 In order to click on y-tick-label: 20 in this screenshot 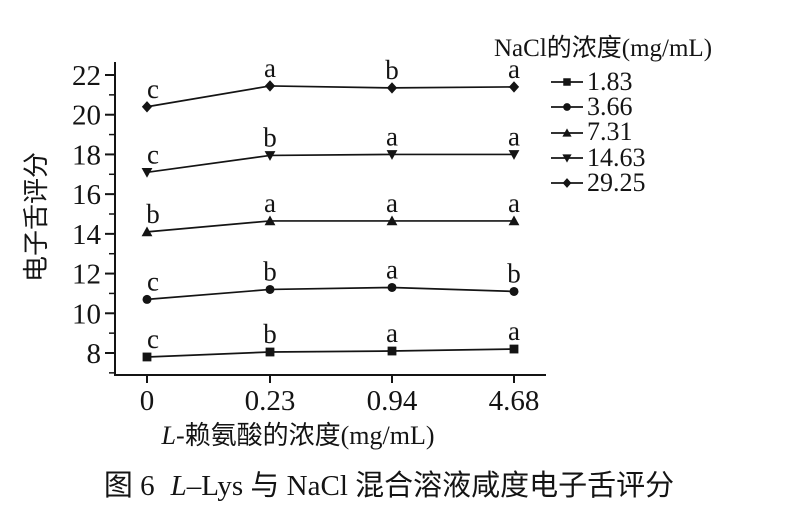, I will do `click(86, 116)`.